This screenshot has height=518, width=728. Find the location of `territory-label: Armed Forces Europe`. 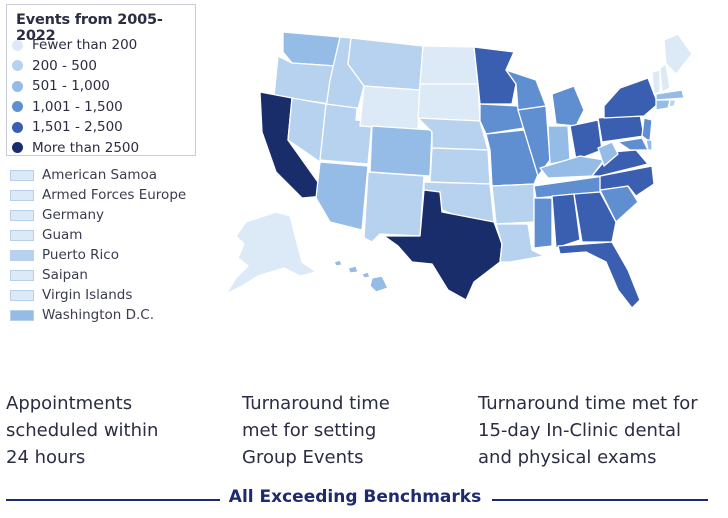

territory-label: Armed Forces Europe is located at coordinates (114, 195).